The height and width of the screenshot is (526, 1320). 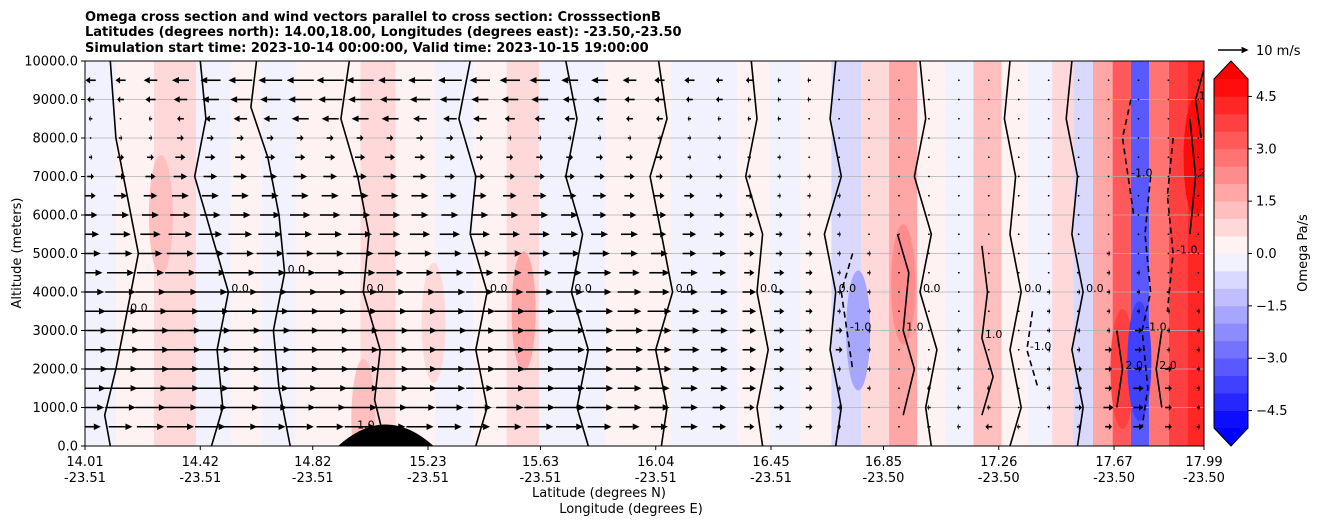 I want to click on quiver-key-arrow, so click(x=1233, y=50).